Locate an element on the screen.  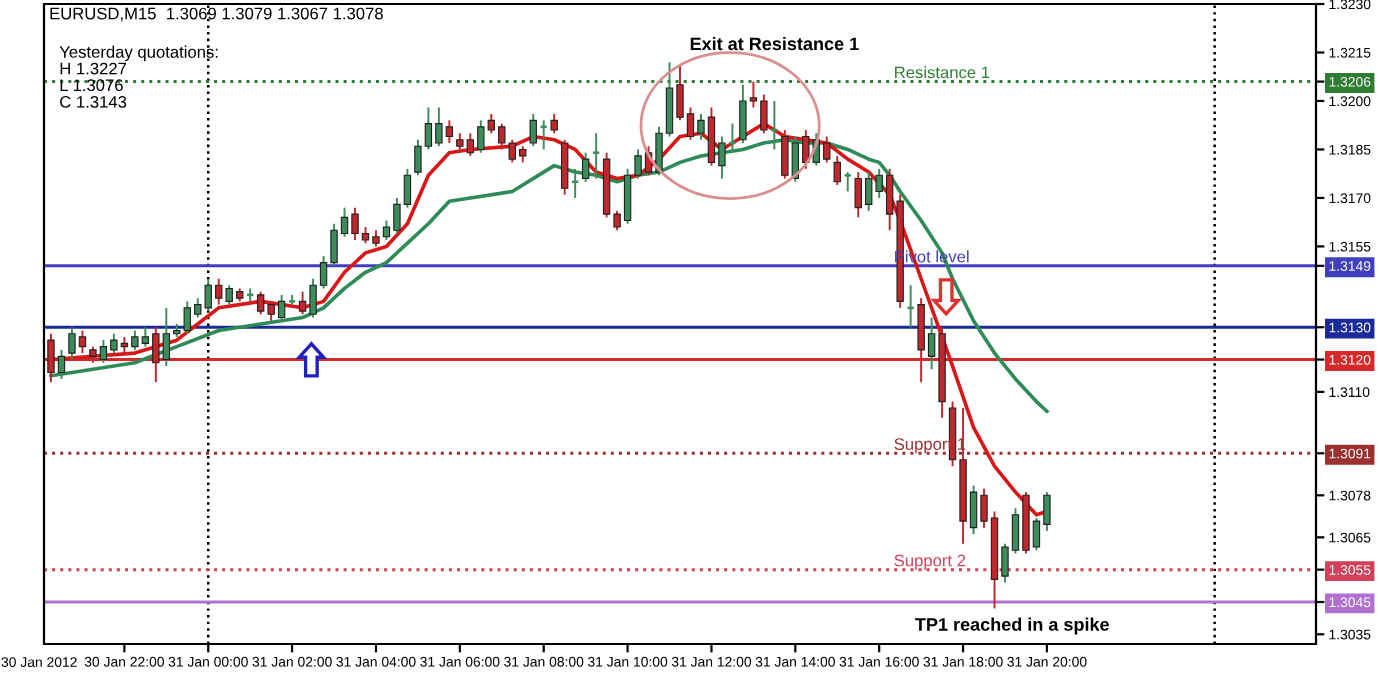
chart-title: EURUSD,M15 1.3069 1.3079 1.3067 1.3078 is located at coordinates (216, 14).